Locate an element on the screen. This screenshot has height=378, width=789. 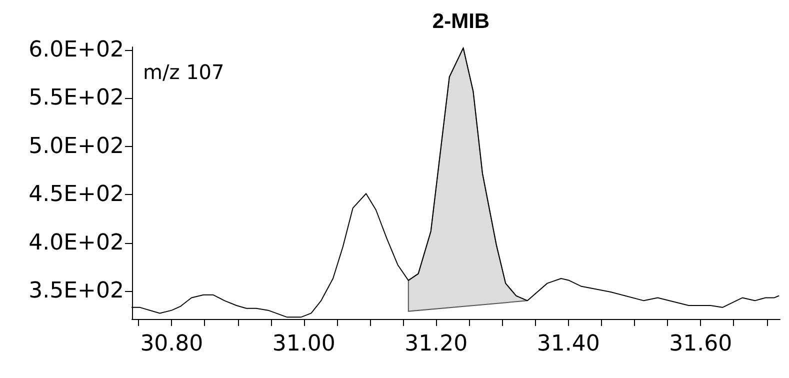
y-tick-label: 5.5E+02 is located at coordinates (76, 98).